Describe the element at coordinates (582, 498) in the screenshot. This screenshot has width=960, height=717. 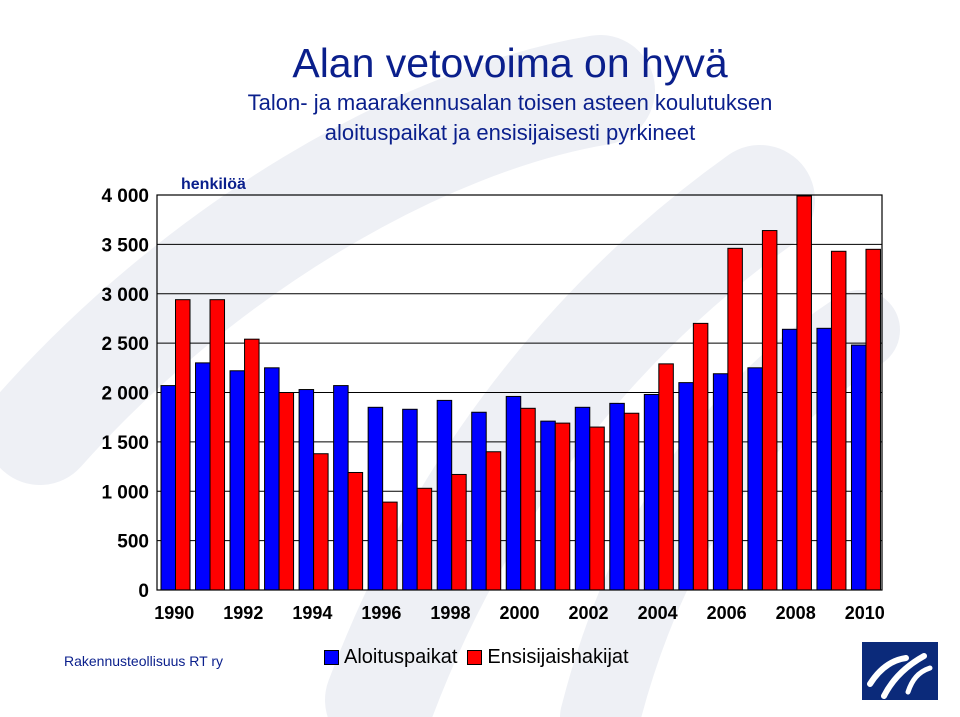
I see `bar-aloituspaikat-2002` at that location.